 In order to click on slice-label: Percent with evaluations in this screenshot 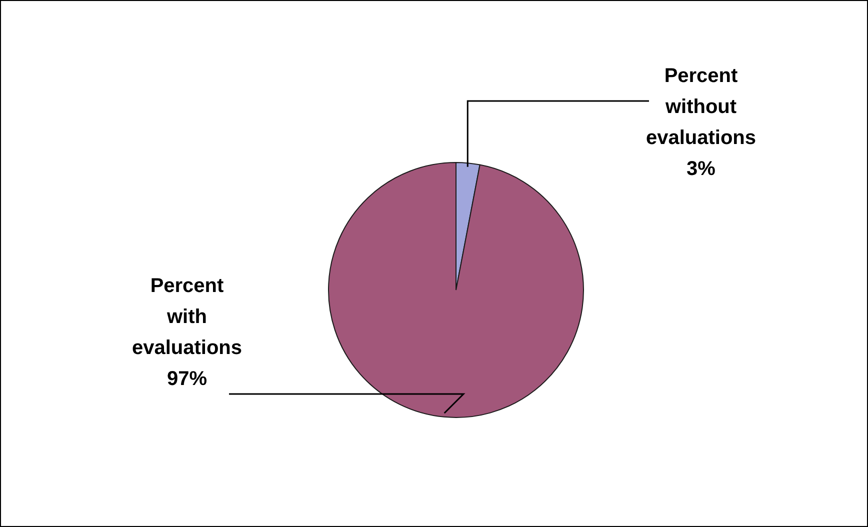, I will do `click(187, 317)`.